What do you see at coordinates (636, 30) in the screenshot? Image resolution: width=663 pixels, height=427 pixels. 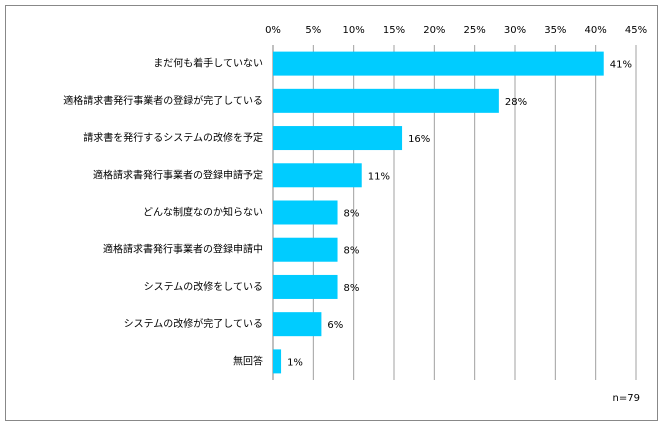 I see `x-tick-label: 45%` at bounding box center [636, 30].